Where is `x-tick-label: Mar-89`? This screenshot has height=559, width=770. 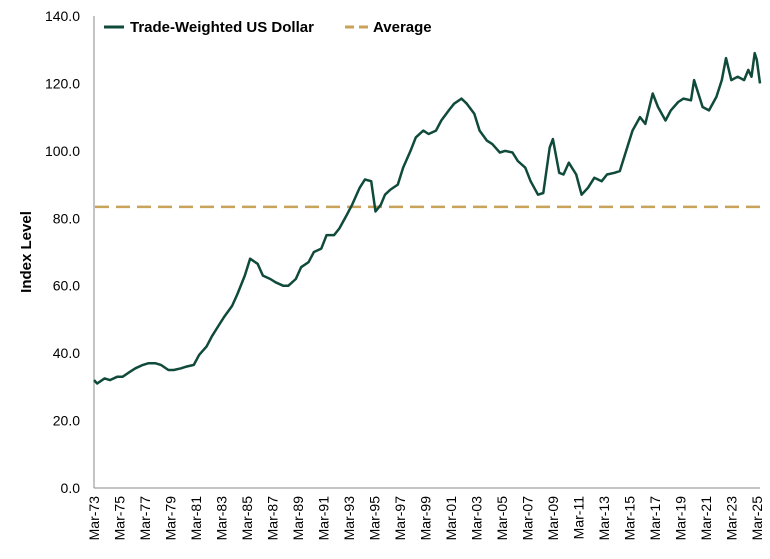 x-tick-label: Mar-89 is located at coordinates (298, 518).